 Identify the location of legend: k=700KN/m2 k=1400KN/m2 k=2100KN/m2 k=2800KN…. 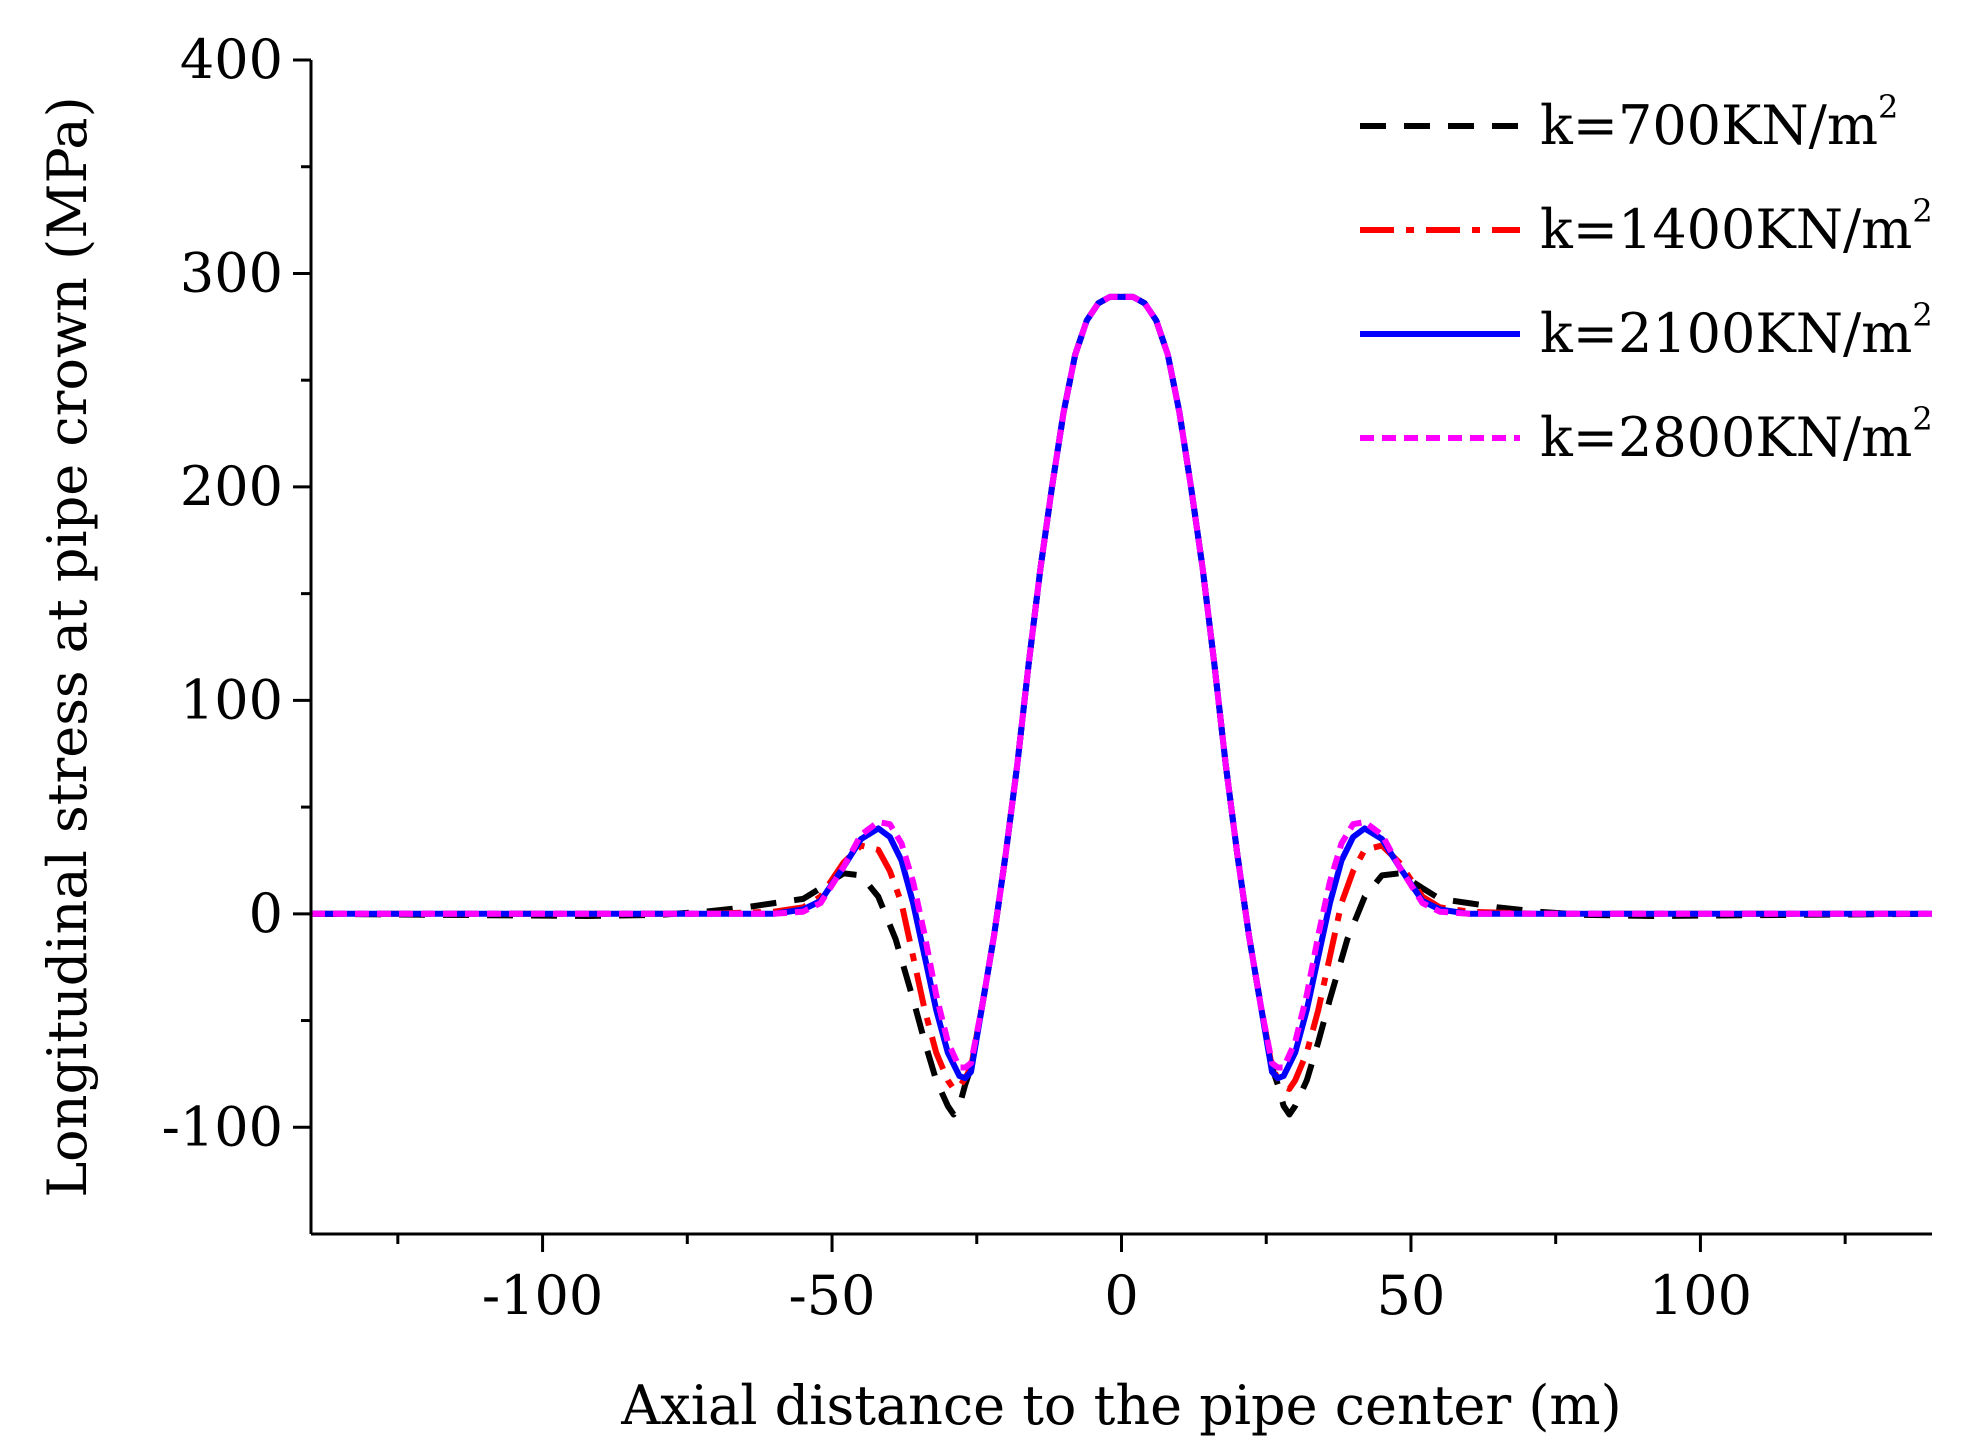
(1646, 278).